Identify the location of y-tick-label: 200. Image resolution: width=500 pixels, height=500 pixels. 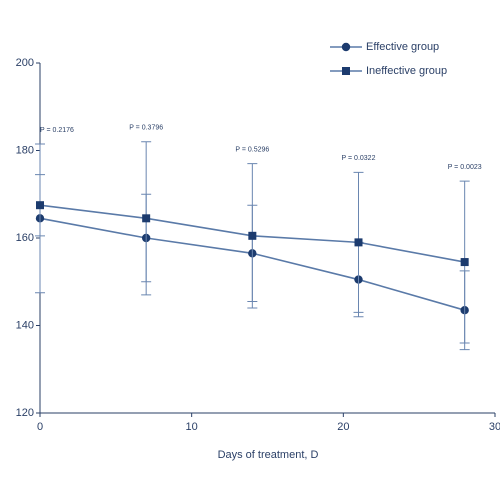
(25, 63).